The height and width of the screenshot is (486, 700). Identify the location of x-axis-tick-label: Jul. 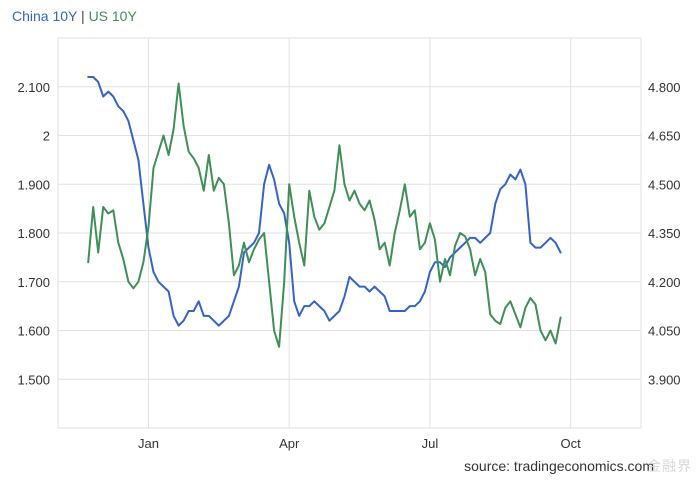
(430, 443).